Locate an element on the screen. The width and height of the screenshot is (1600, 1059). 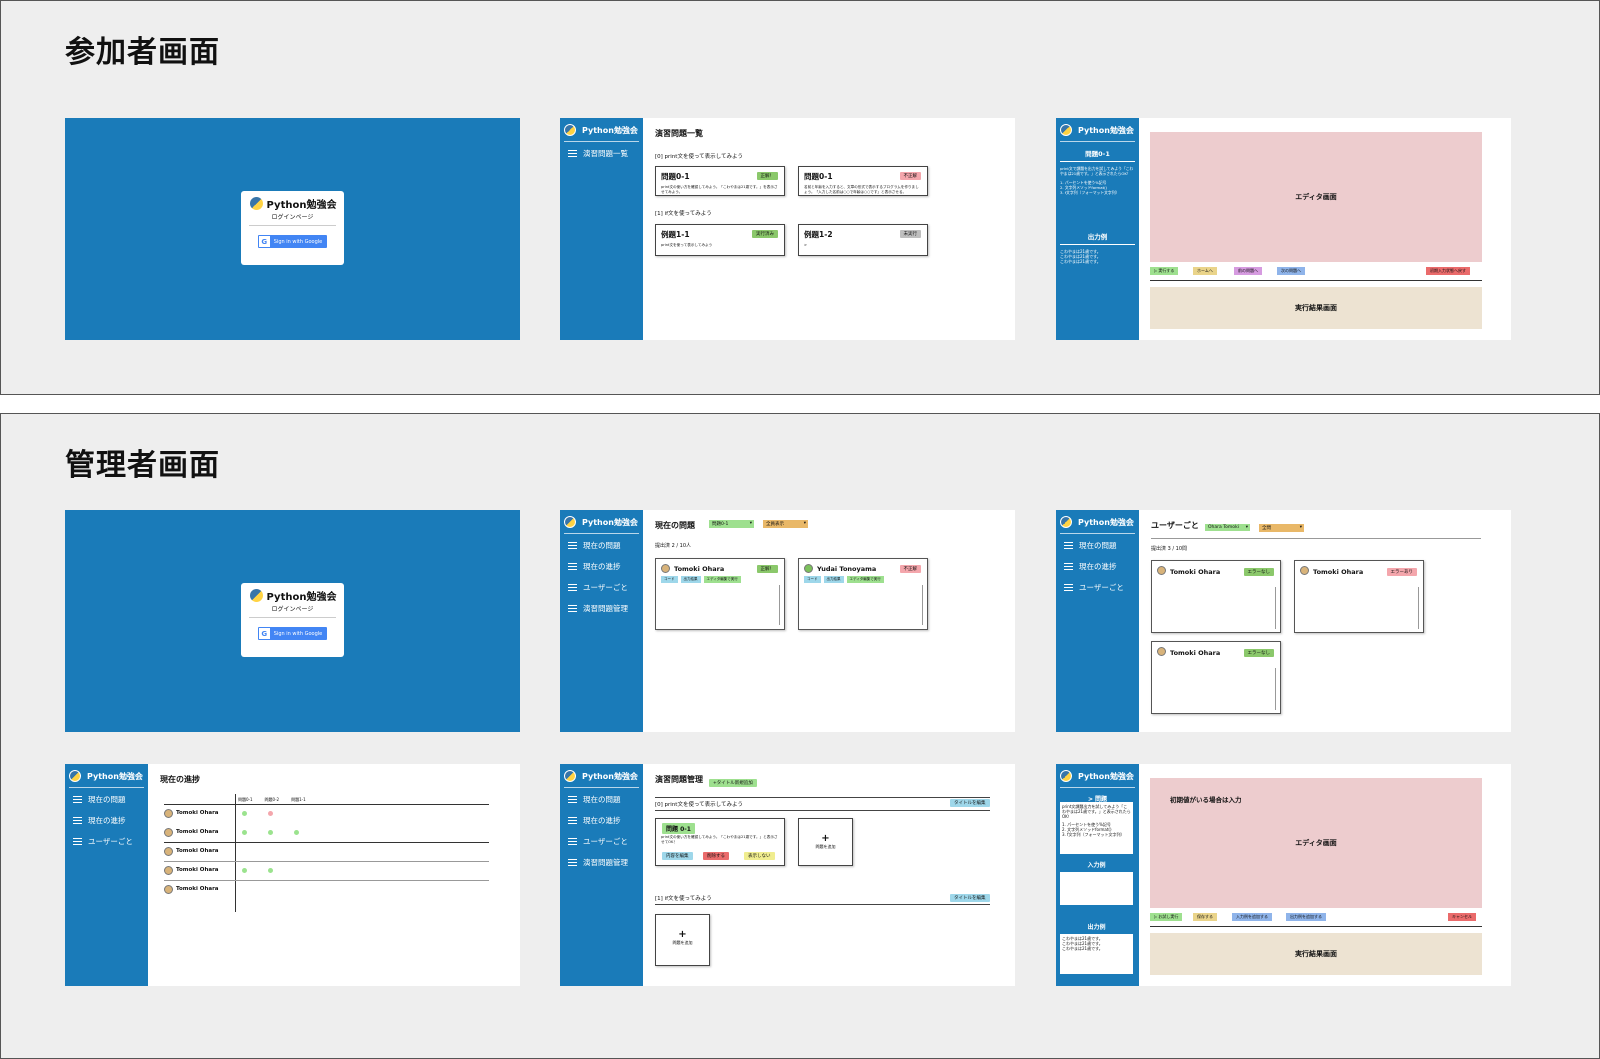
sidebar: Python勉強会 現在の問題 現在の進捗 ユーザーごと is located at coordinates (1097, 621).